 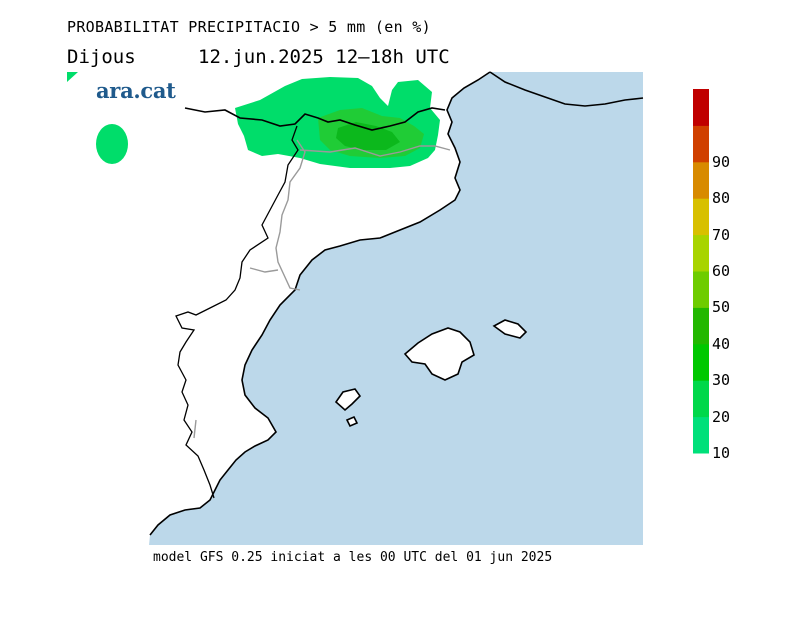 I want to click on page-title: PROBABILITAT PRECIPITACIO > 5 mm (en %), so click(x=249, y=27).